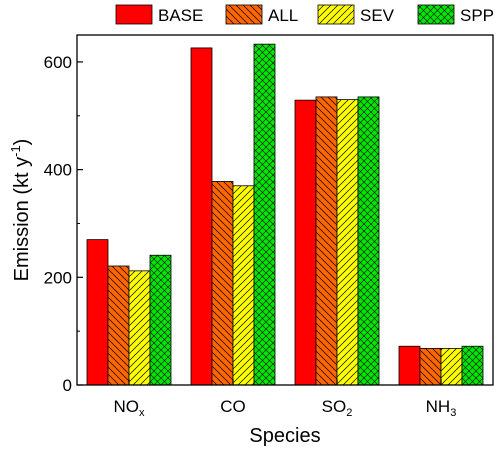 The width and height of the screenshot is (500, 453). I want to click on bar-spp-nh3, so click(472, 365).